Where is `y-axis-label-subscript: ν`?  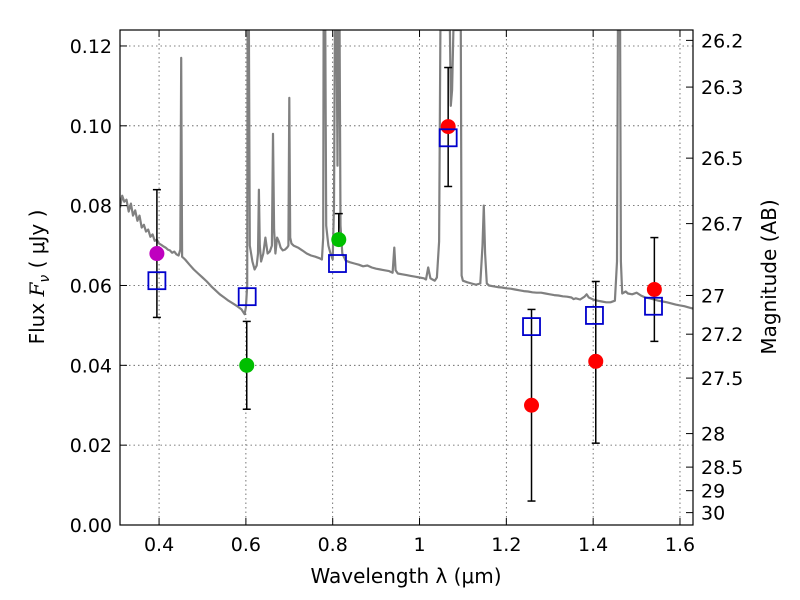 y-axis-label-subscript: ν is located at coordinates (45, 279).